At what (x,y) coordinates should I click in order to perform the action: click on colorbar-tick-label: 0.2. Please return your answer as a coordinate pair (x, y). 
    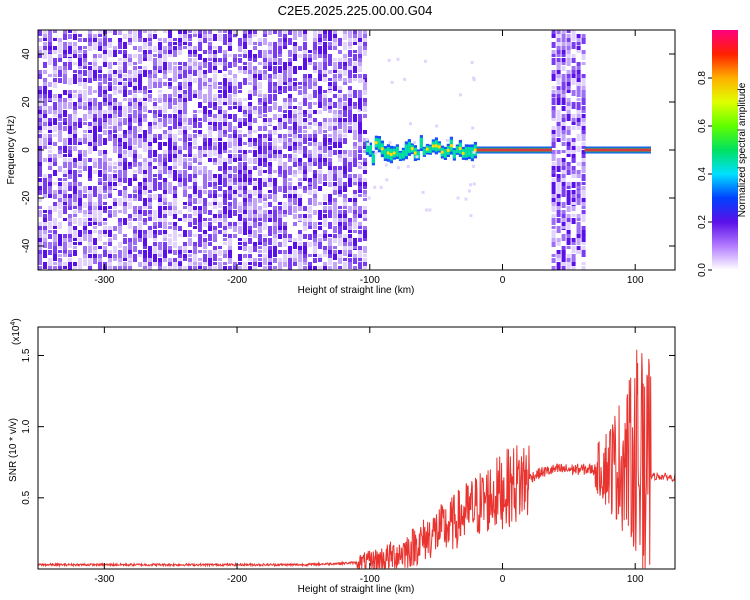
    Looking at the image, I should click on (702, 222).